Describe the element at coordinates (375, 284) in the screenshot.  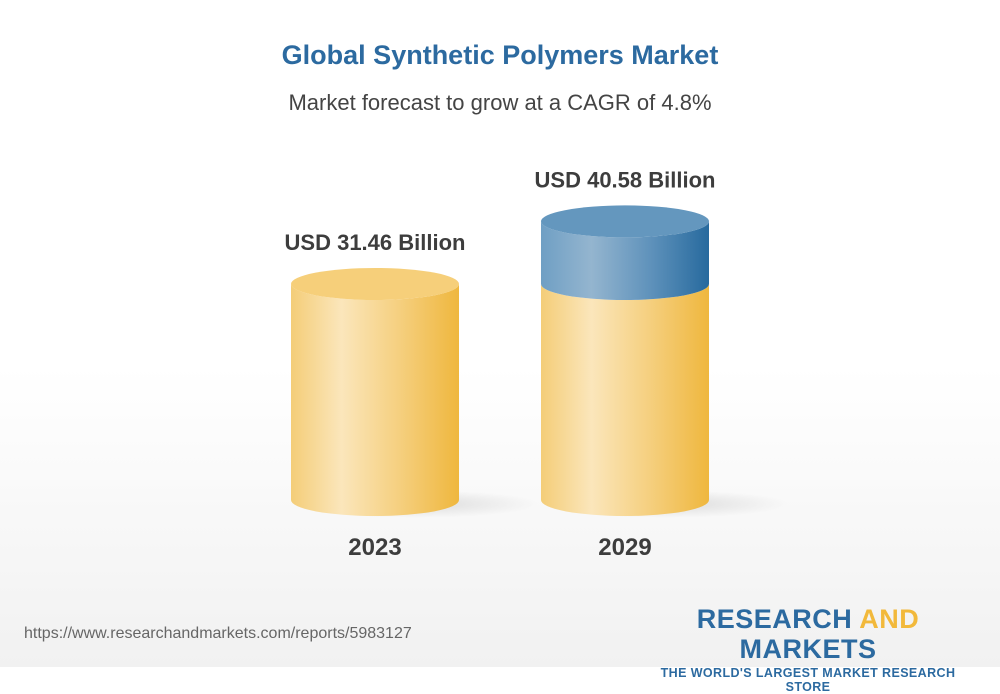
I see `bar-top-2023` at that location.